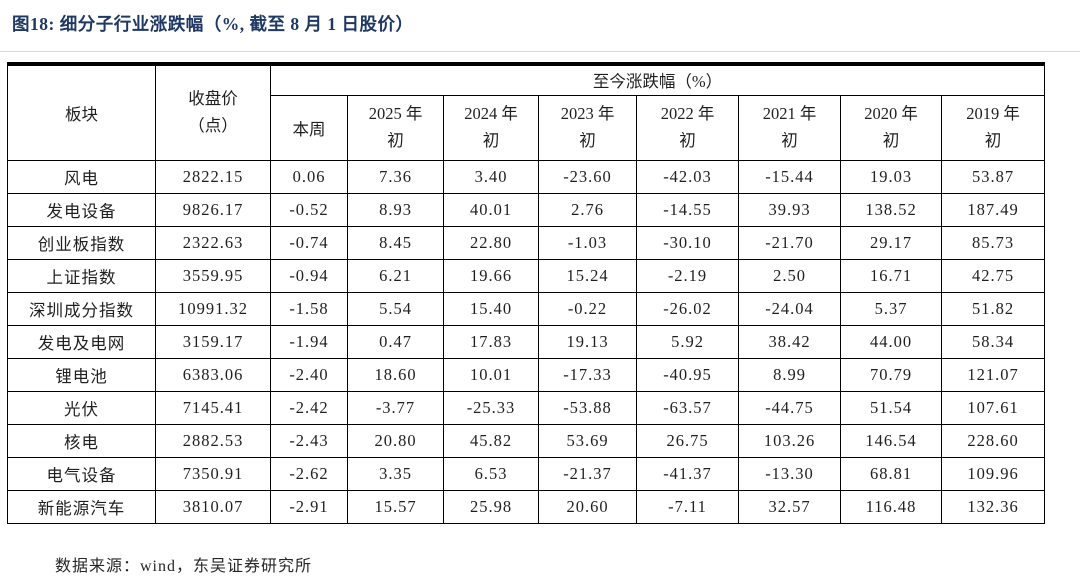 The image size is (1080, 587). What do you see at coordinates (587, 473) in the screenshot?
I see `value-cell: -21.37` at bounding box center [587, 473].